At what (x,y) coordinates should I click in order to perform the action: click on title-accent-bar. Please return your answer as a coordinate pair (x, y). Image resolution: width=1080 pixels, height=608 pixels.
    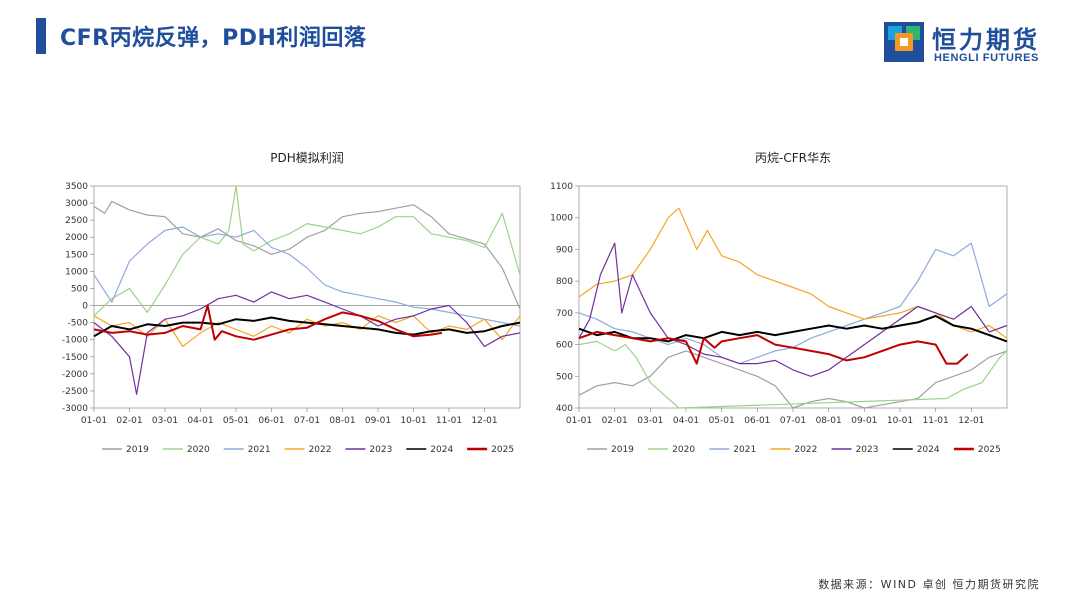
    Looking at the image, I should click on (41, 36).